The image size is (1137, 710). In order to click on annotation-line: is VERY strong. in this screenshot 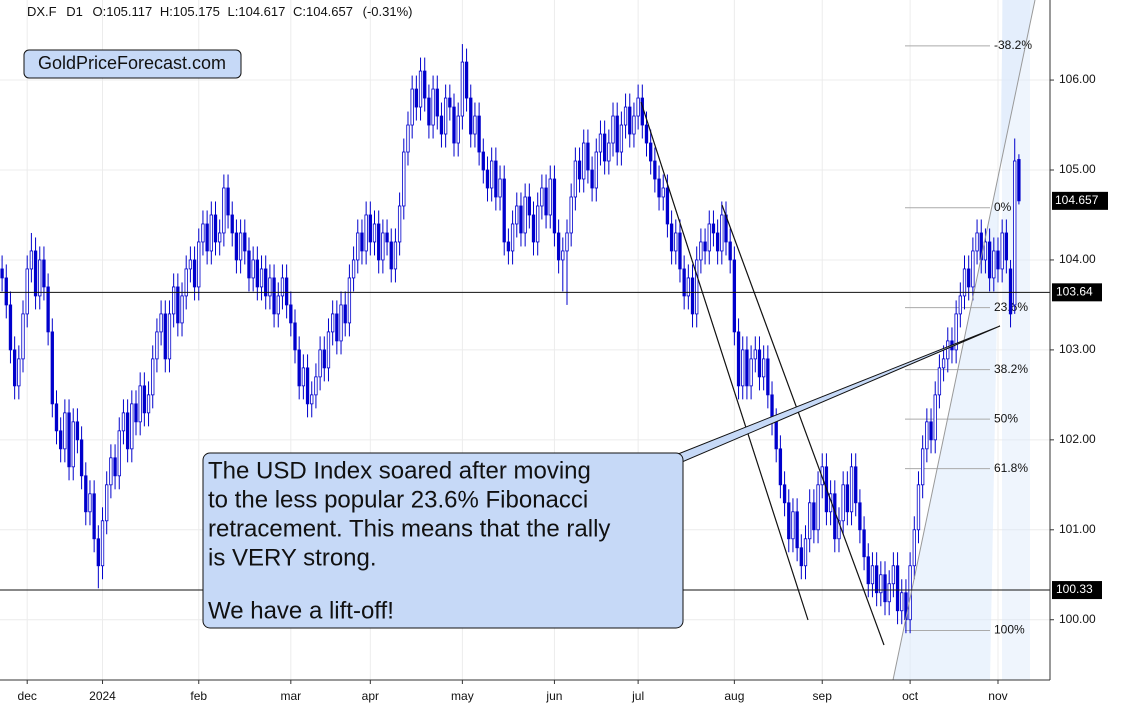, I will do `click(292, 557)`.